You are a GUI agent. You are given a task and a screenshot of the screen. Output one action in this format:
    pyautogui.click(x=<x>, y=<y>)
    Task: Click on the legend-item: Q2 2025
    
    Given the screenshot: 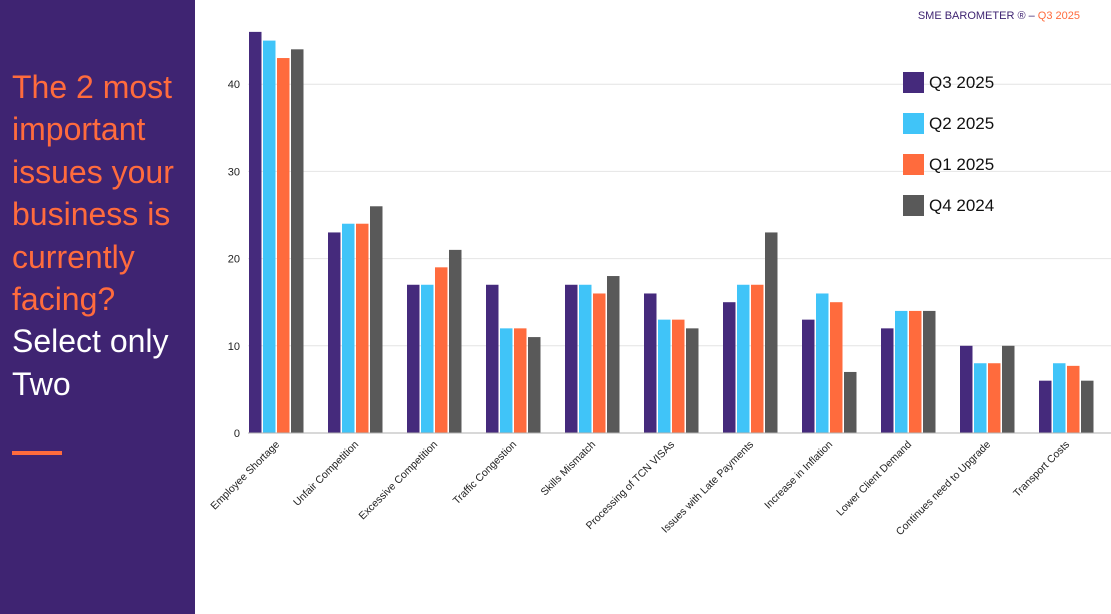 What is the action you would take?
    pyautogui.click(x=948, y=123)
    